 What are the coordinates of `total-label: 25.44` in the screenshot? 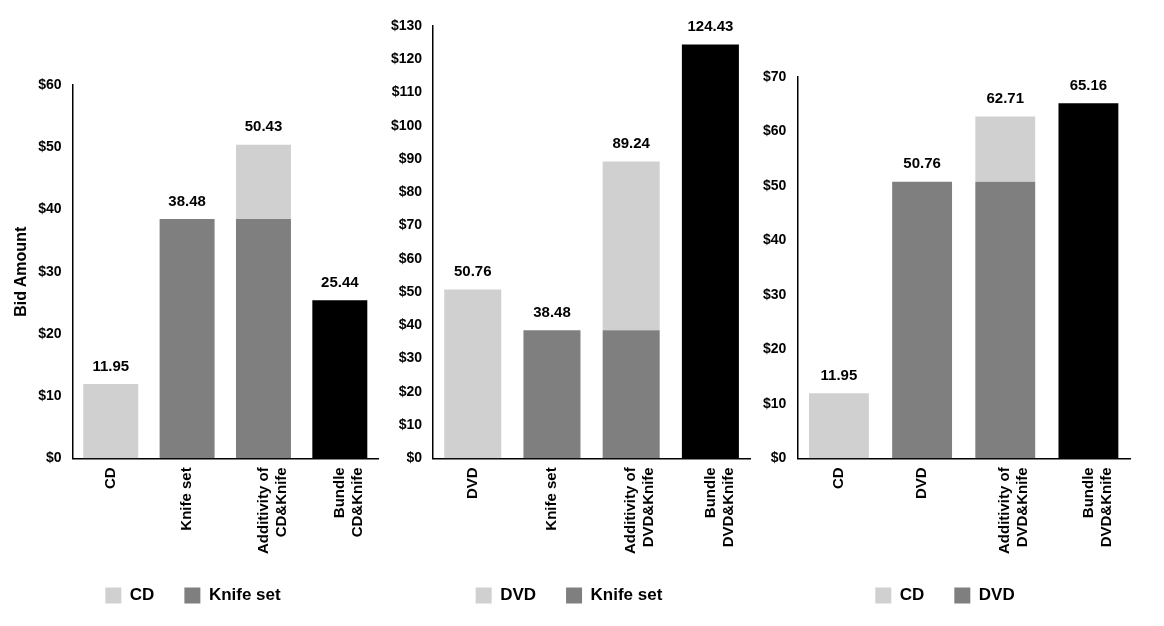 It's located at (340, 281).